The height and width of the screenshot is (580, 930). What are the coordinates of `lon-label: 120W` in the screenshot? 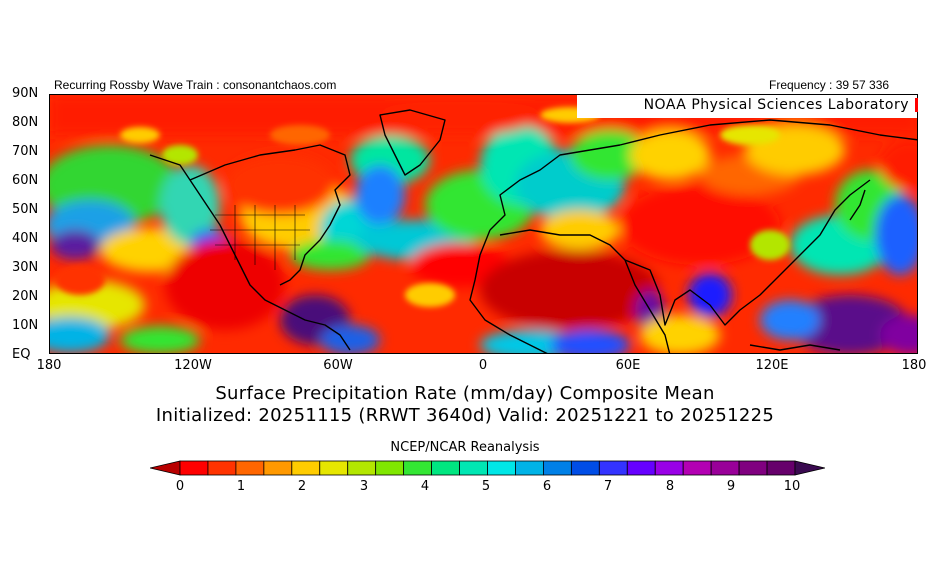 It's located at (193, 365).